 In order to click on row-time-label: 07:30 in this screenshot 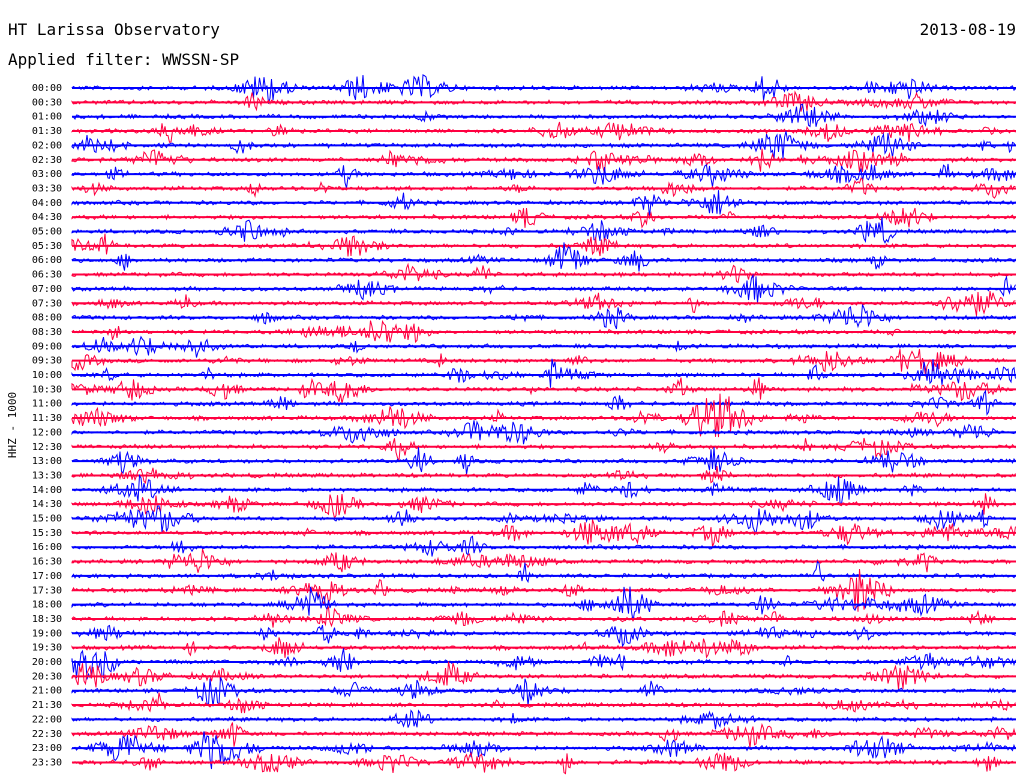, I will do `click(47, 303)`.